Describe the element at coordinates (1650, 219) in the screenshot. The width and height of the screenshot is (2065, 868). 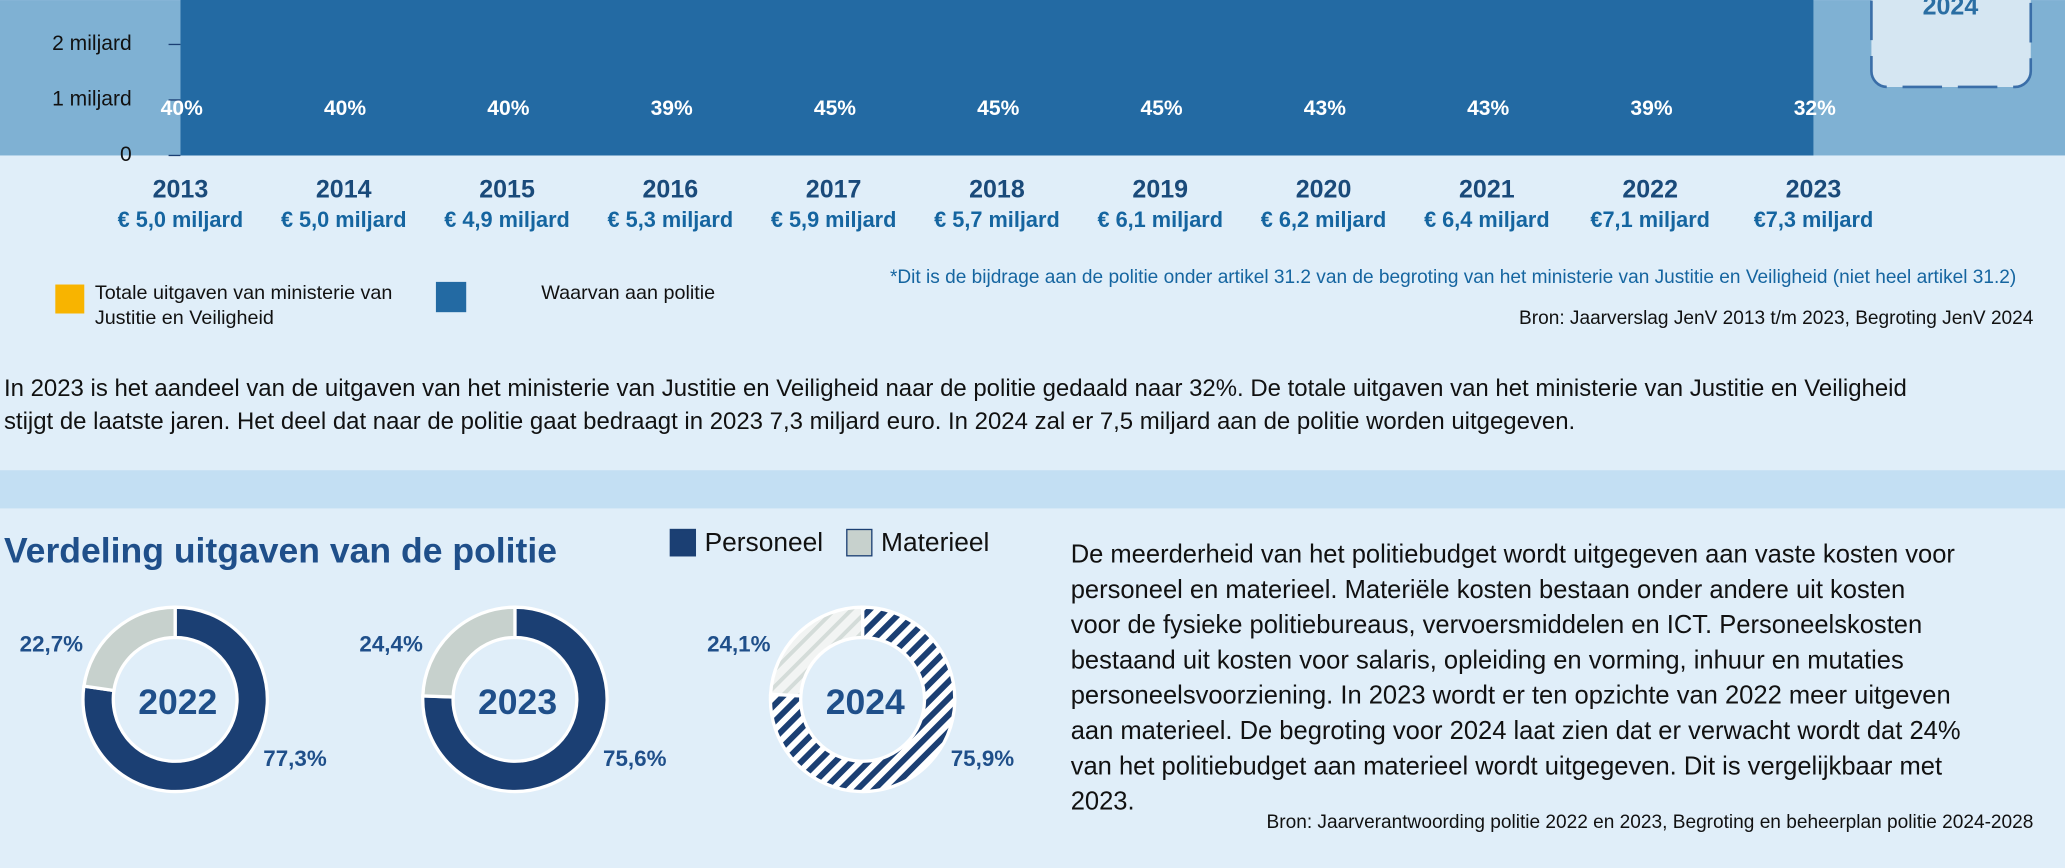
I see `value-label: €7,1 miljard` at that location.